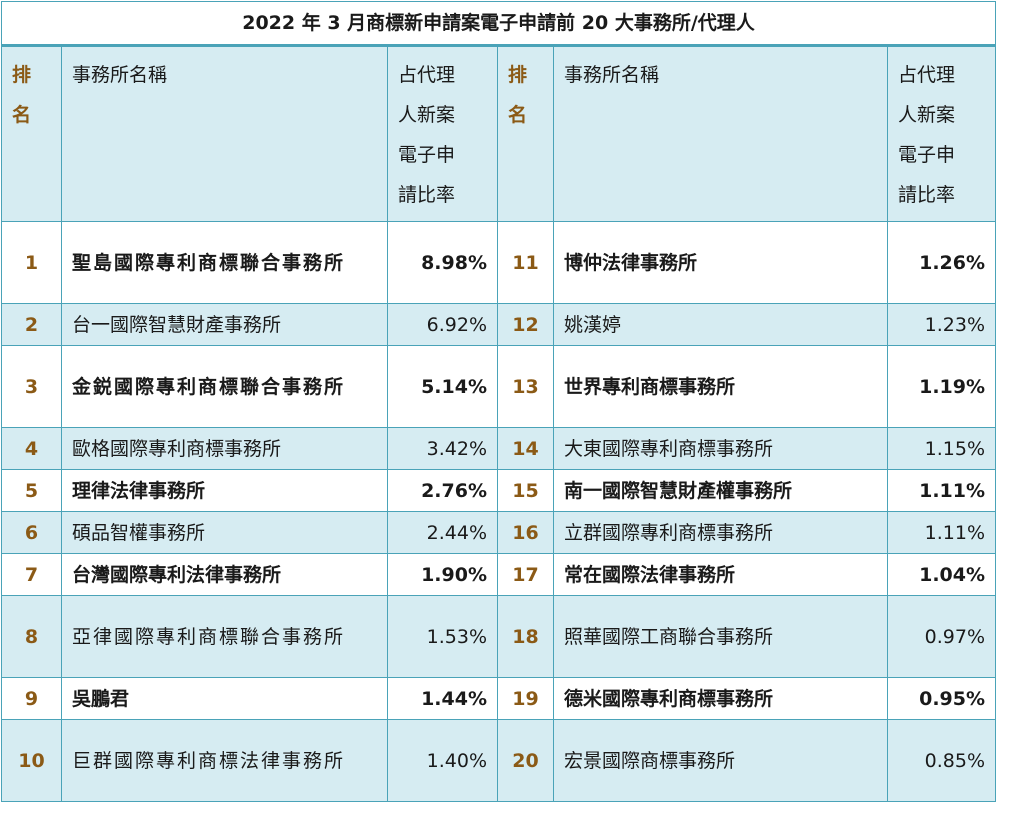 The image size is (1024, 835). Describe the element at coordinates (525, 324) in the screenshot. I see `rank-cell: 12` at that location.